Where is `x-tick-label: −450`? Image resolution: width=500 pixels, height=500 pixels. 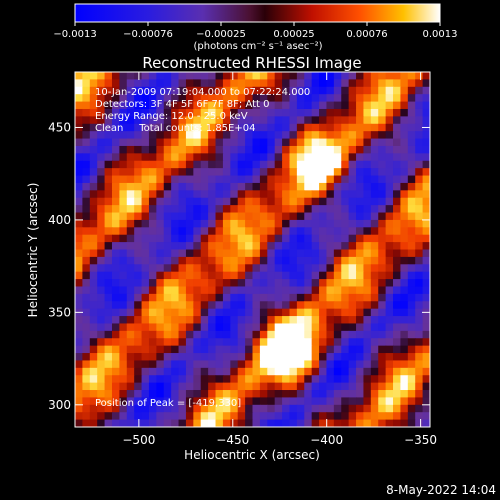 x-tick-label: −450 is located at coordinates (232, 440).